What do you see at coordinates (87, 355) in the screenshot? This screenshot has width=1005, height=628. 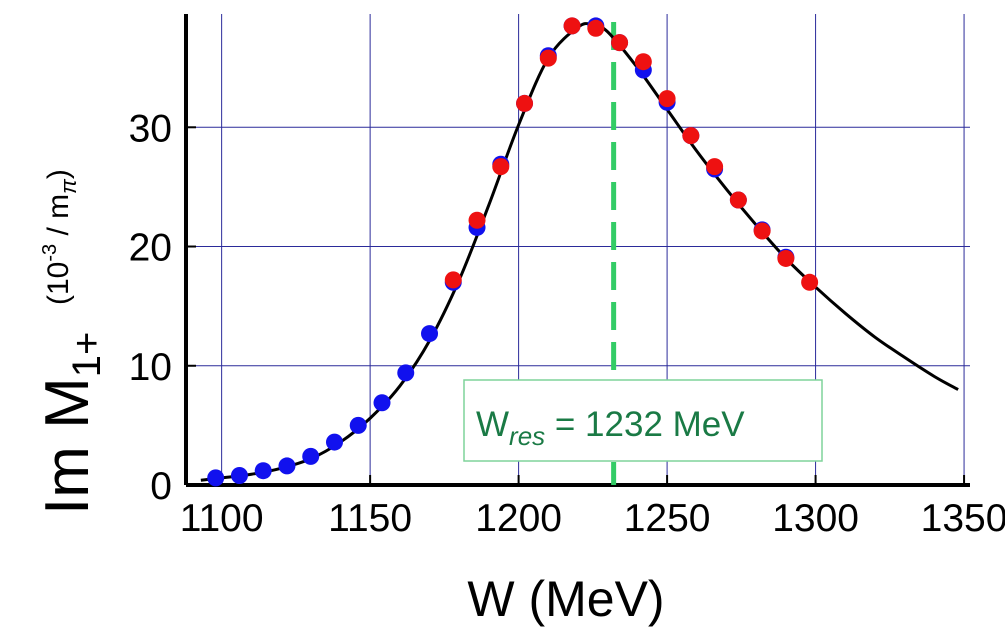 I see `y-label-sub: 1+` at bounding box center [87, 355].